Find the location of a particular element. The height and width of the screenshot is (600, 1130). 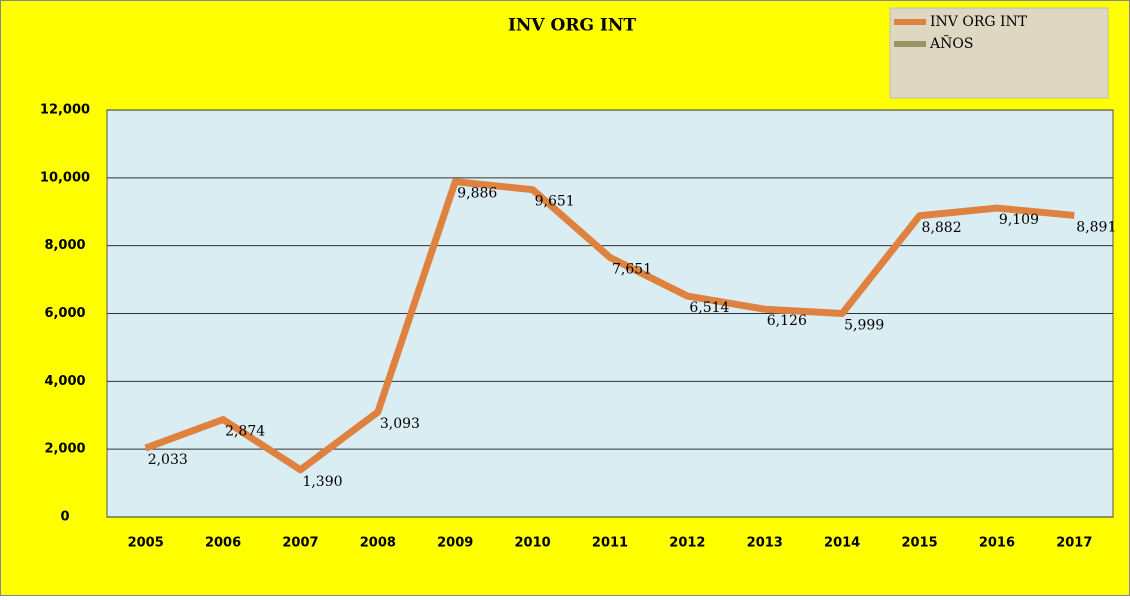

x-tick-label: 2005 is located at coordinates (146, 543).